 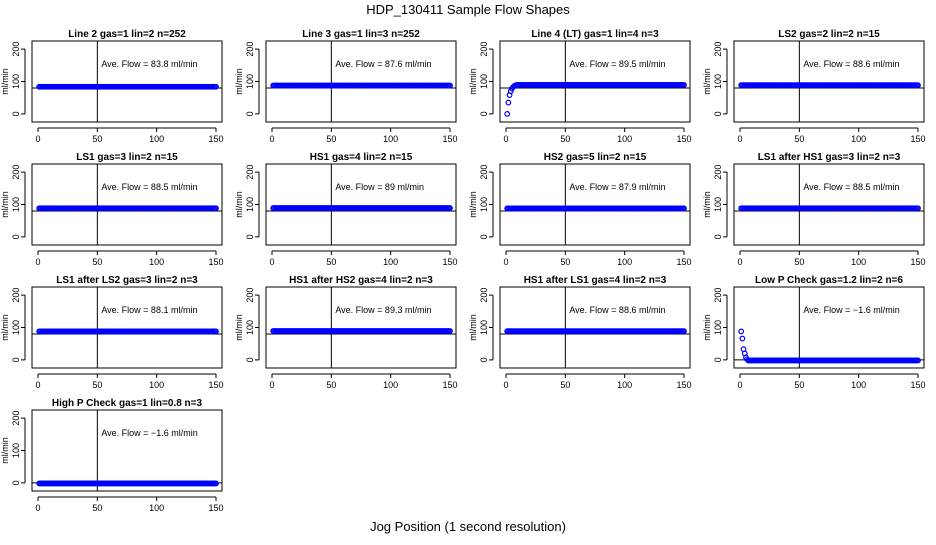 I want to click on average-flow-annotation: Ave. Flow = −1.6 ml/min, so click(x=851, y=310).